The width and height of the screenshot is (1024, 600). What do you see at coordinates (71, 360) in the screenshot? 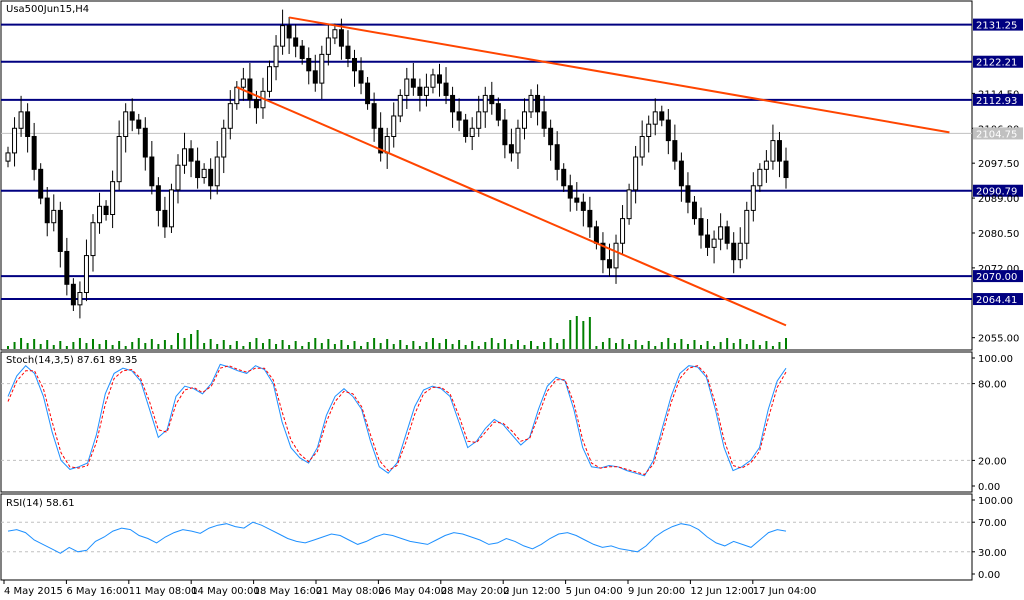
I see `stoch-title: Stoch(14,3,5) 87.61 89.35` at bounding box center [71, 360].